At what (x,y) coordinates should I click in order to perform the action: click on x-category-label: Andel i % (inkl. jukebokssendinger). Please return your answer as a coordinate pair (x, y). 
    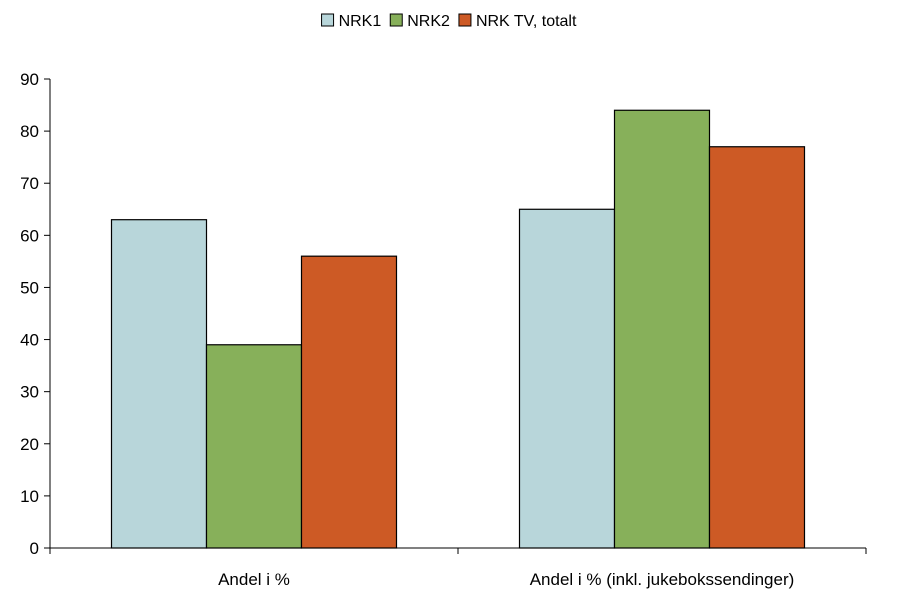
    Looking at the image, I should click on (662, 579).